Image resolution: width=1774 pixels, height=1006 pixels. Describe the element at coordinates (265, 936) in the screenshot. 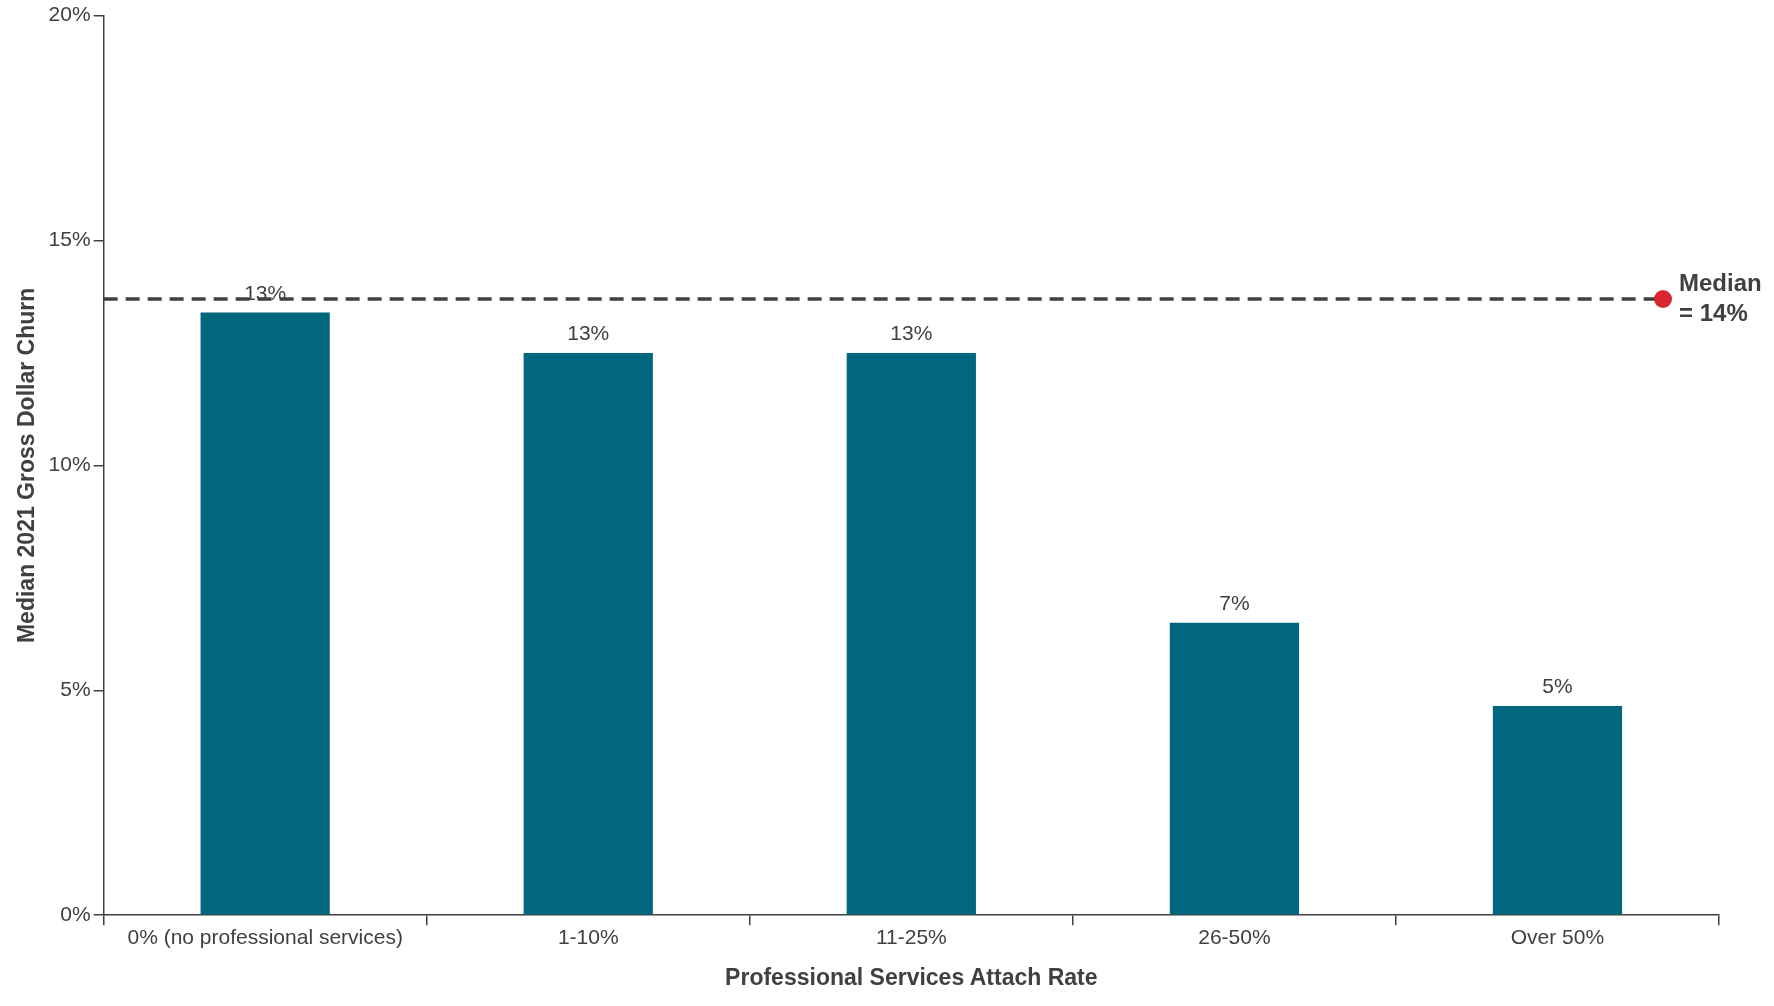

I see `x-tick-label: 0% (no professional services)` at that location.